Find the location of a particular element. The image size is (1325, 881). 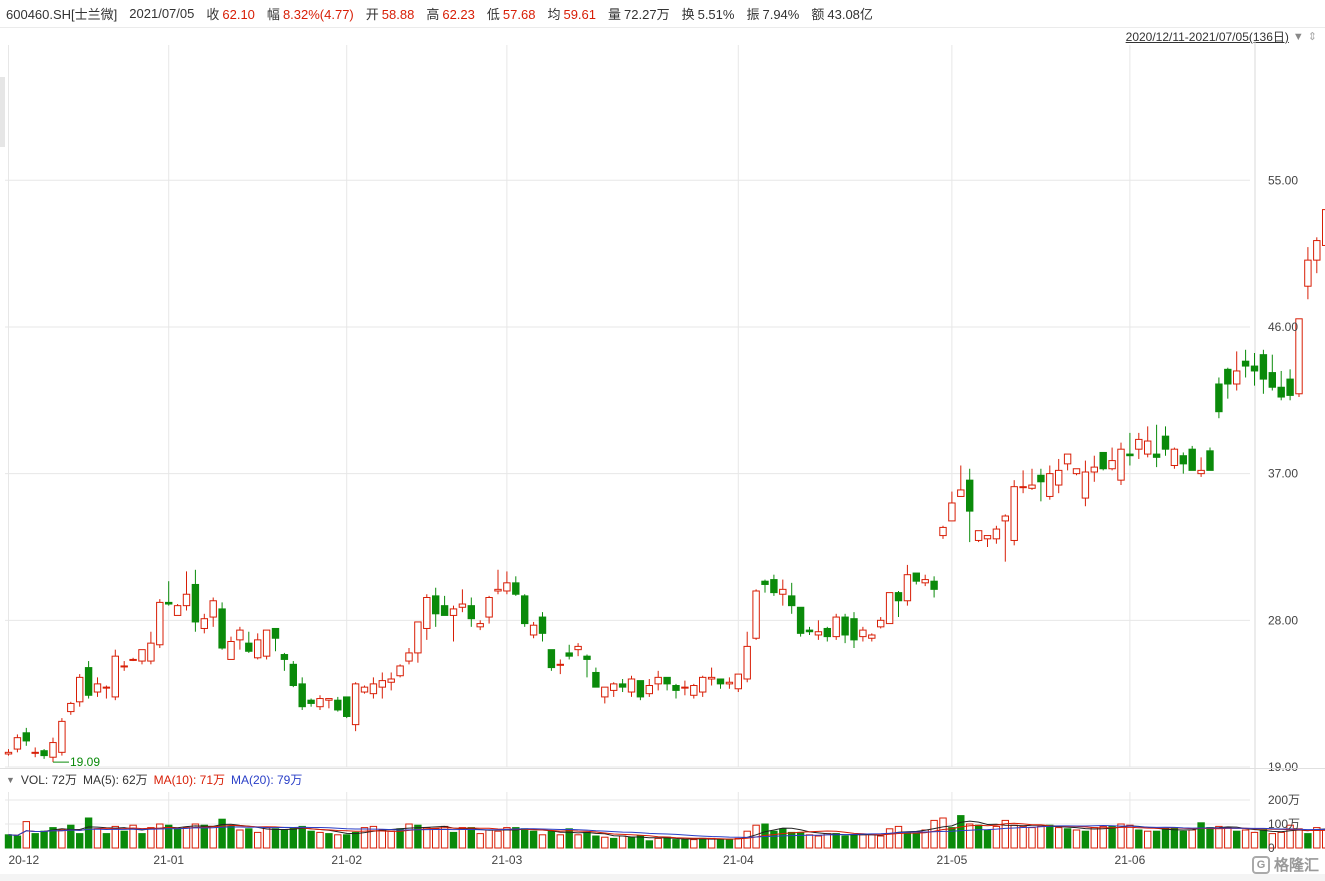

low-label: 低 is located at coordinates (493, 14).